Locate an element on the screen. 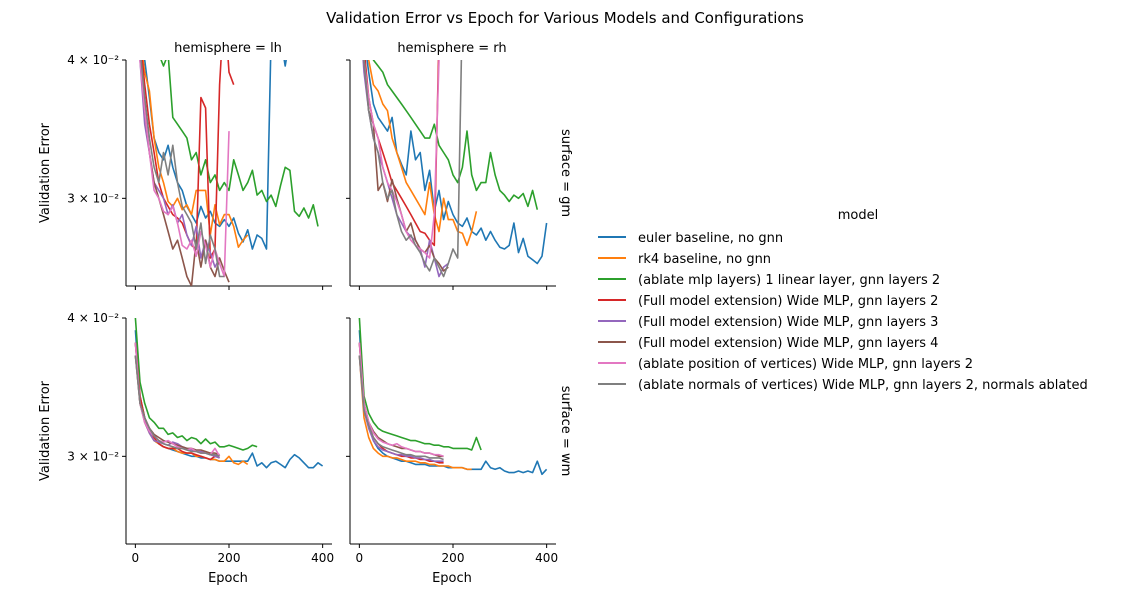  legend-title: model is located at coordinates (858, 215).